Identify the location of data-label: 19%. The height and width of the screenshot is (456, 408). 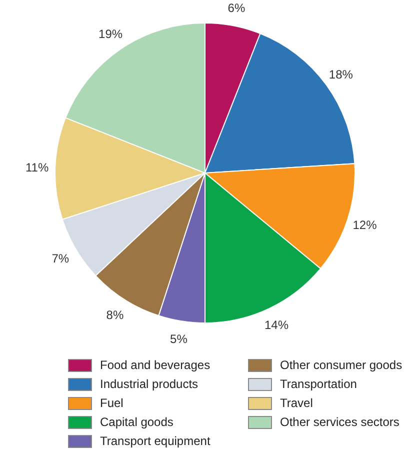
(110, 34).